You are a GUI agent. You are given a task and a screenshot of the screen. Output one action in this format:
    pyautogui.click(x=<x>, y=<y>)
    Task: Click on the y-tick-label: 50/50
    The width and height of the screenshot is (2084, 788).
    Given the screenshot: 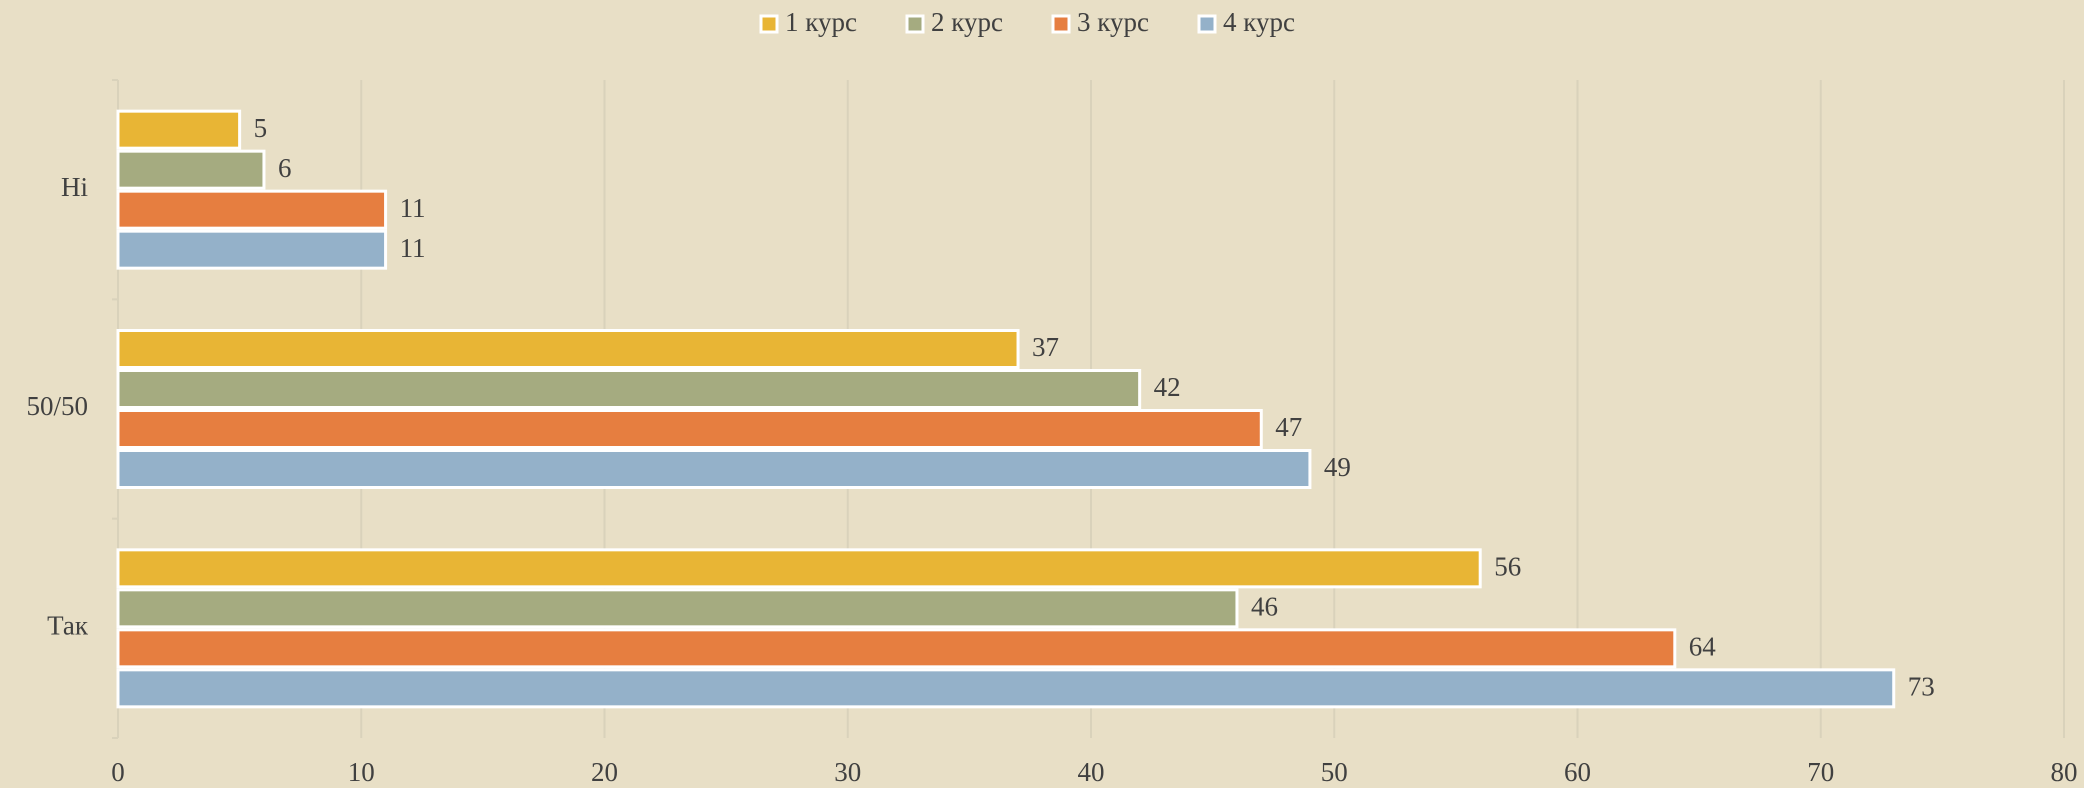 What is the action you would take?
    pyautogui.click(x=57, y=406)
    